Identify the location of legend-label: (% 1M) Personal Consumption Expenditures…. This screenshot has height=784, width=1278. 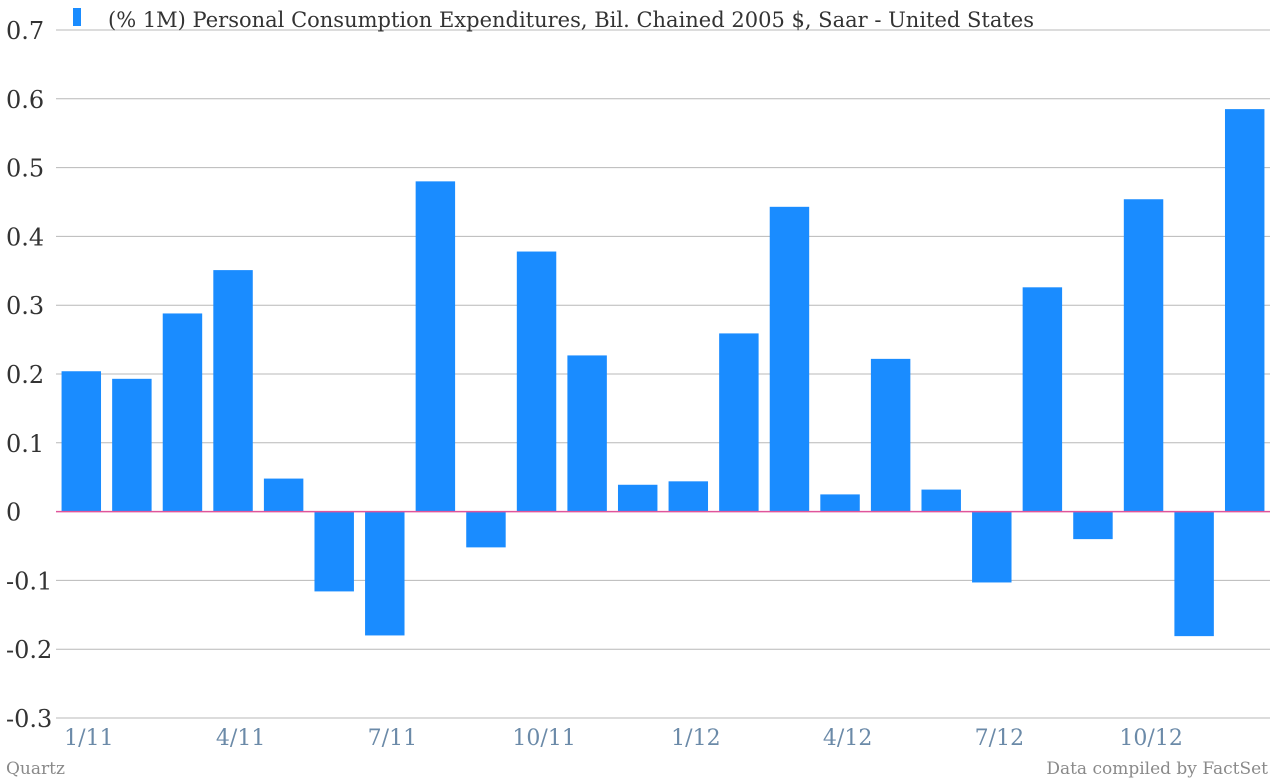
(571, 20).